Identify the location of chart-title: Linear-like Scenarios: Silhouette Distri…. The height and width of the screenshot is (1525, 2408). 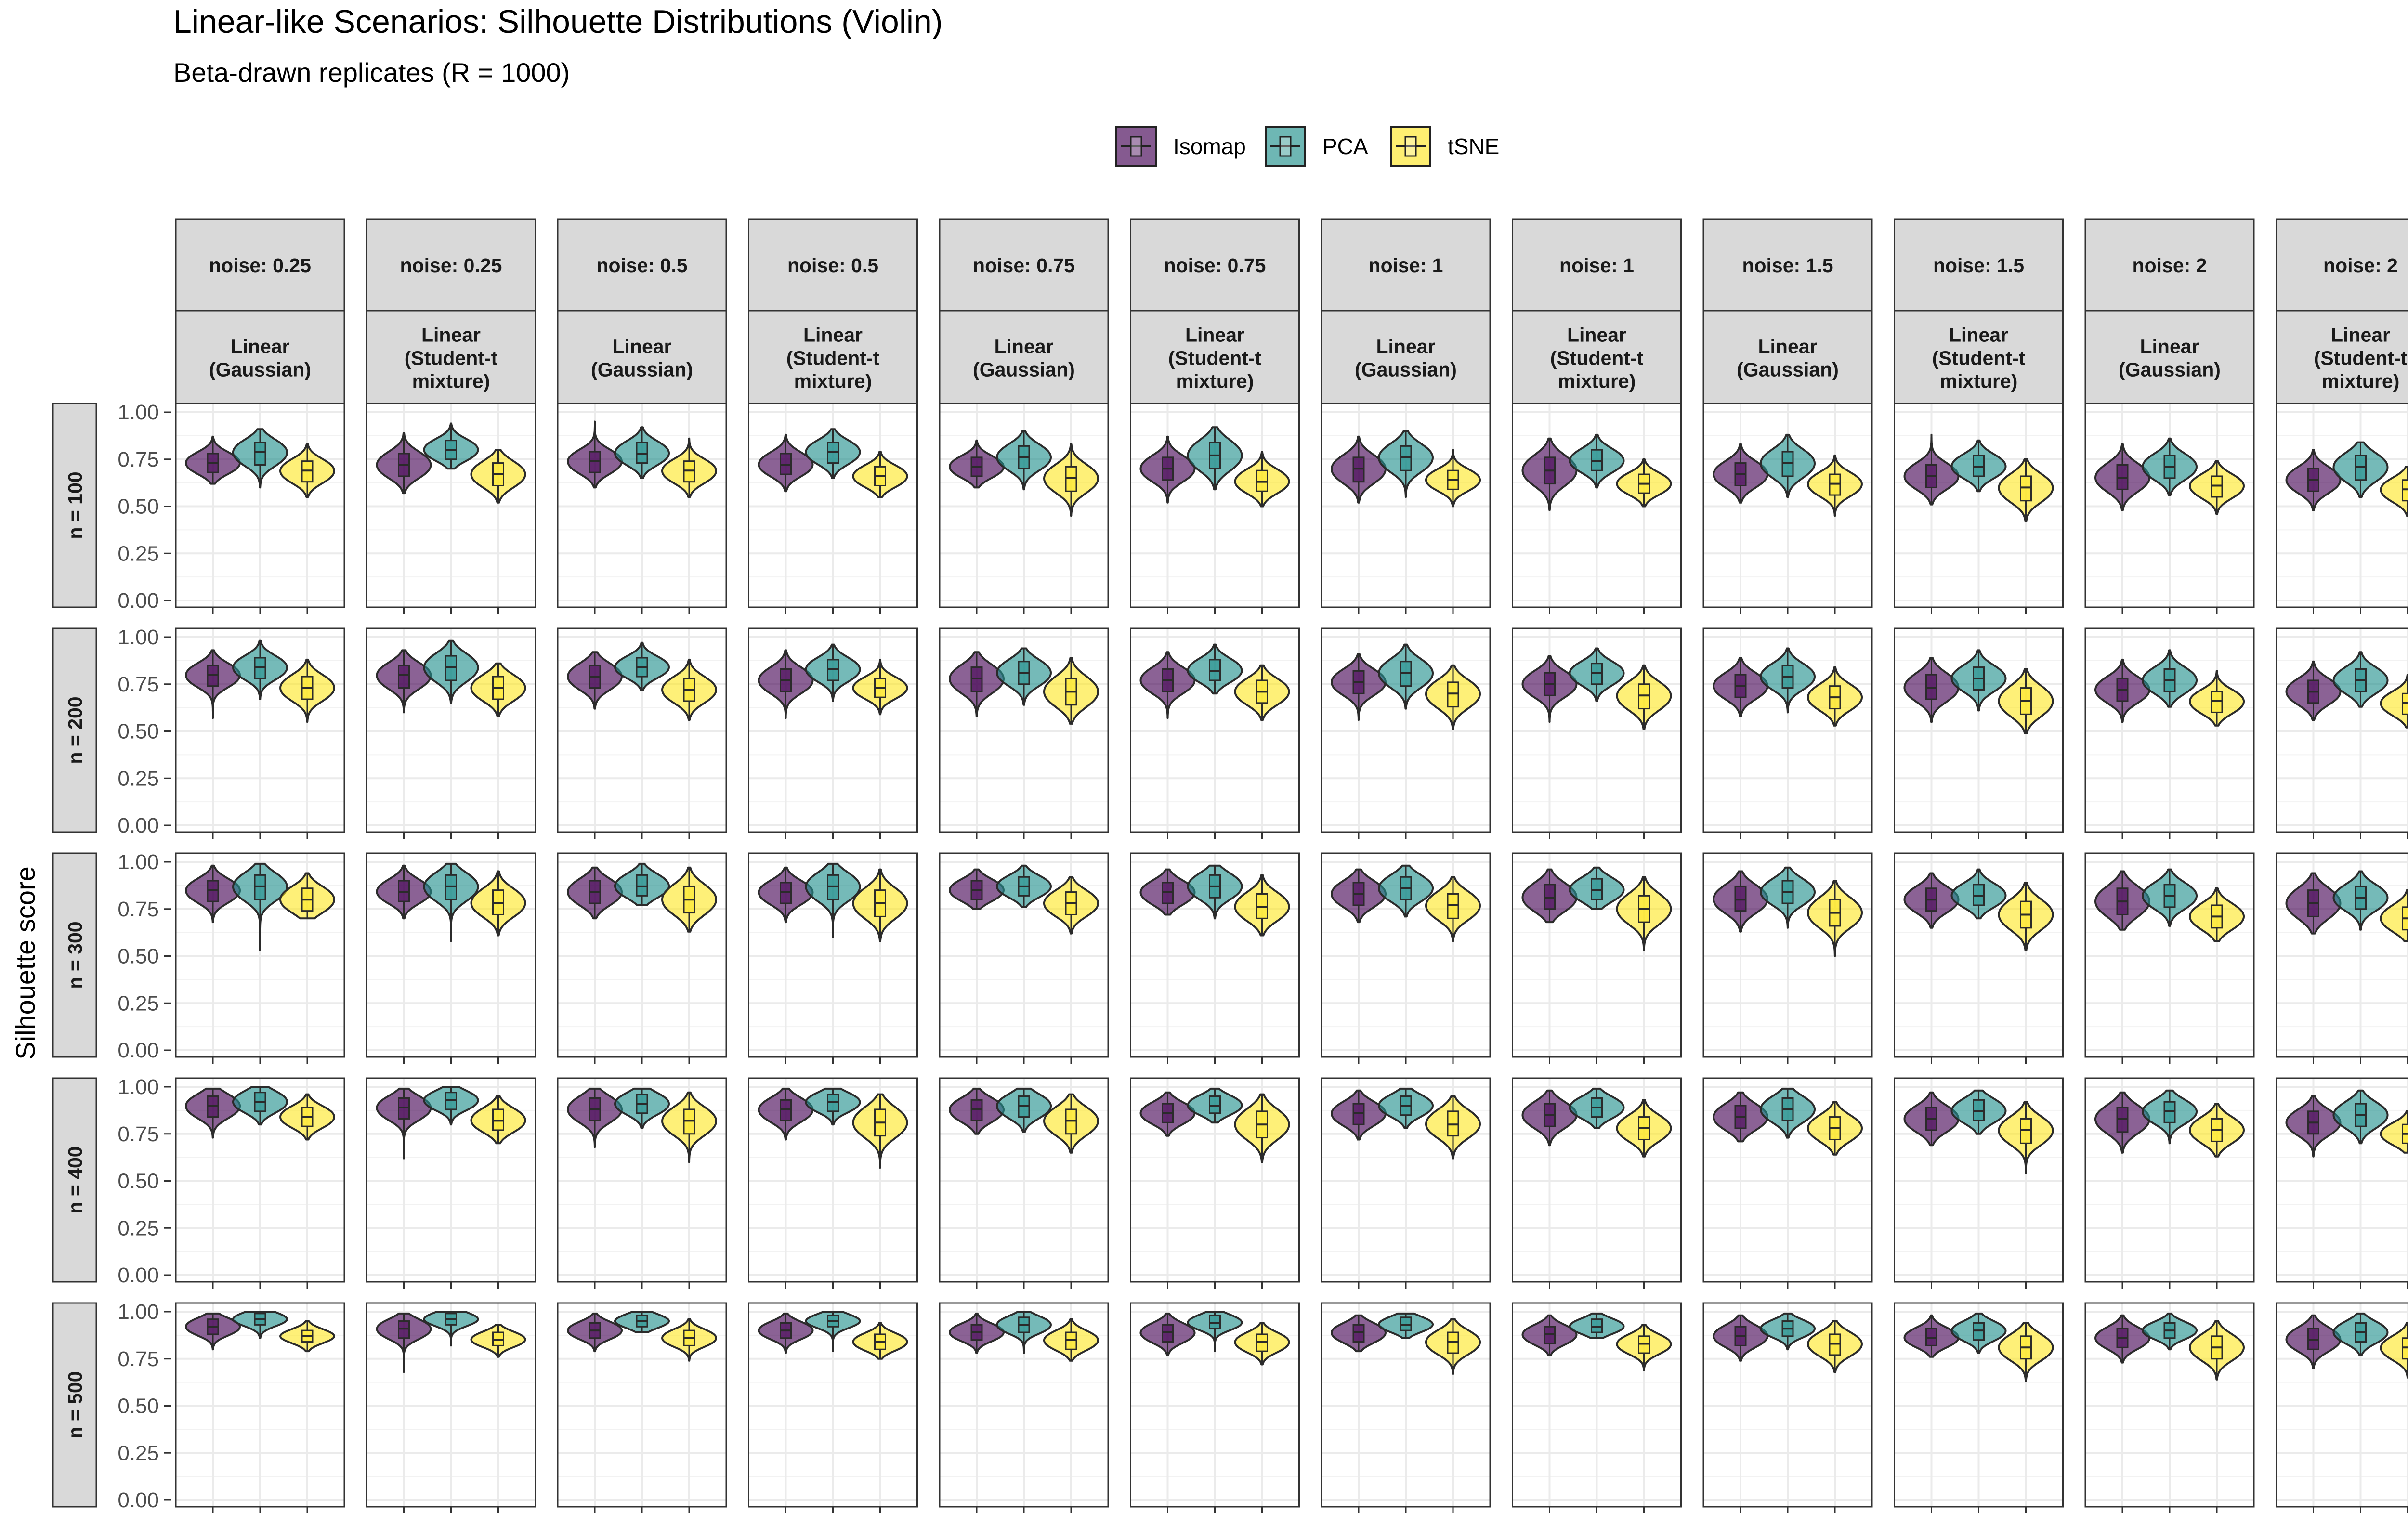
(558, 21).